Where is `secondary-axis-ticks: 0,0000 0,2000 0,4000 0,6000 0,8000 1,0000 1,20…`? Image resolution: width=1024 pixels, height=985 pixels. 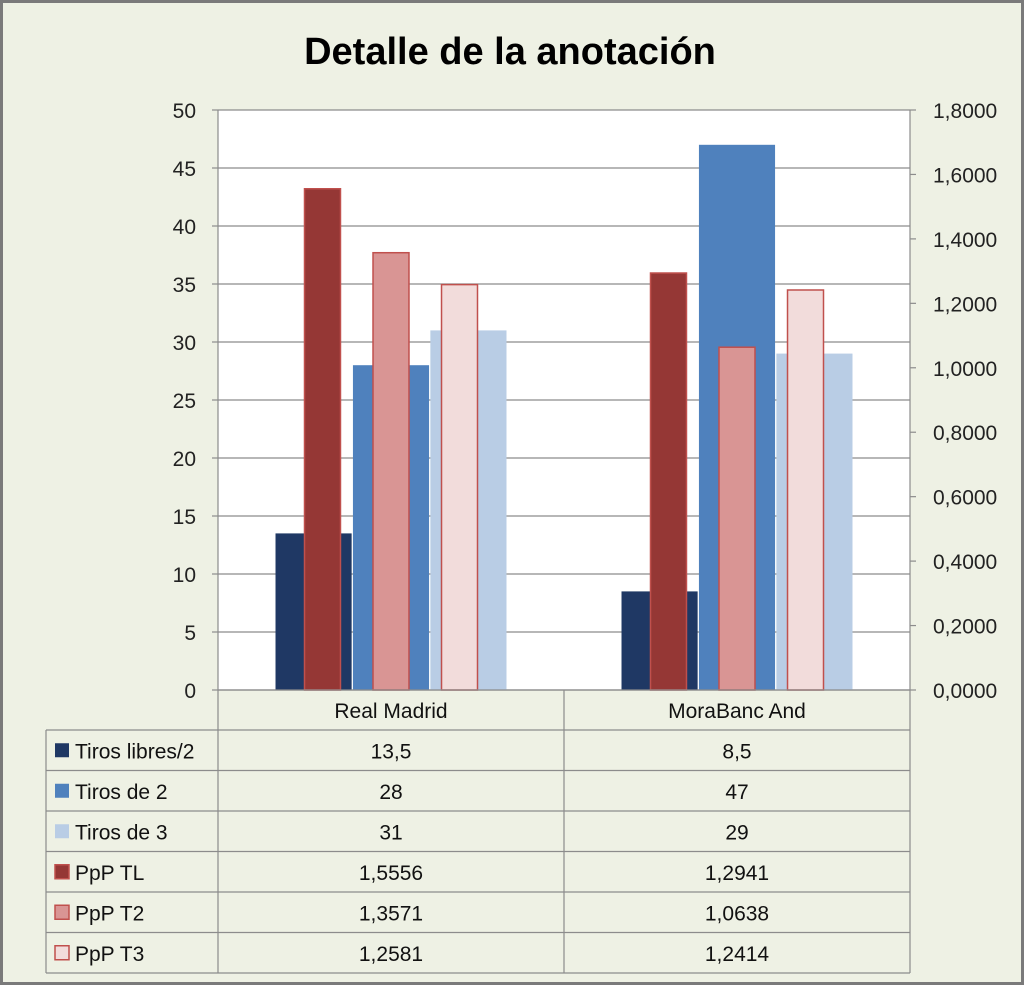 secondary-axis-ticks: 0,0000 0,2000 0,4000 0,6000 0,8000 1,0000 1,20… is located at coordinates (953, 401).